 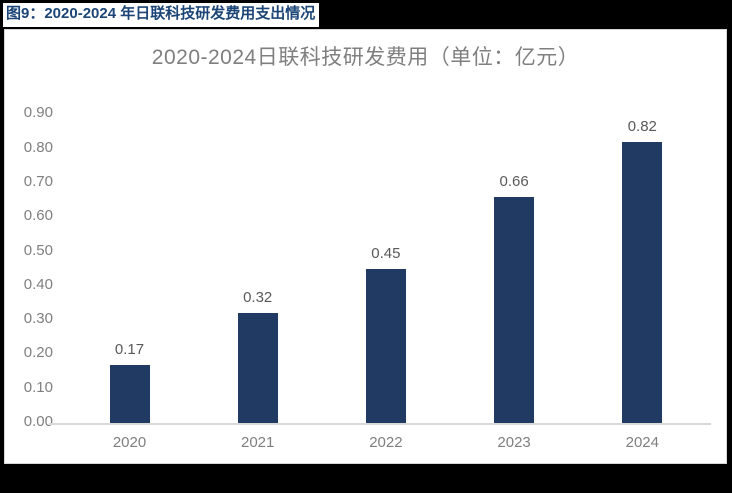 I want to click on figure-caption-text: 图9：2020-2024 年日联科技研发费用支出情况, so click(x=161, y=13).